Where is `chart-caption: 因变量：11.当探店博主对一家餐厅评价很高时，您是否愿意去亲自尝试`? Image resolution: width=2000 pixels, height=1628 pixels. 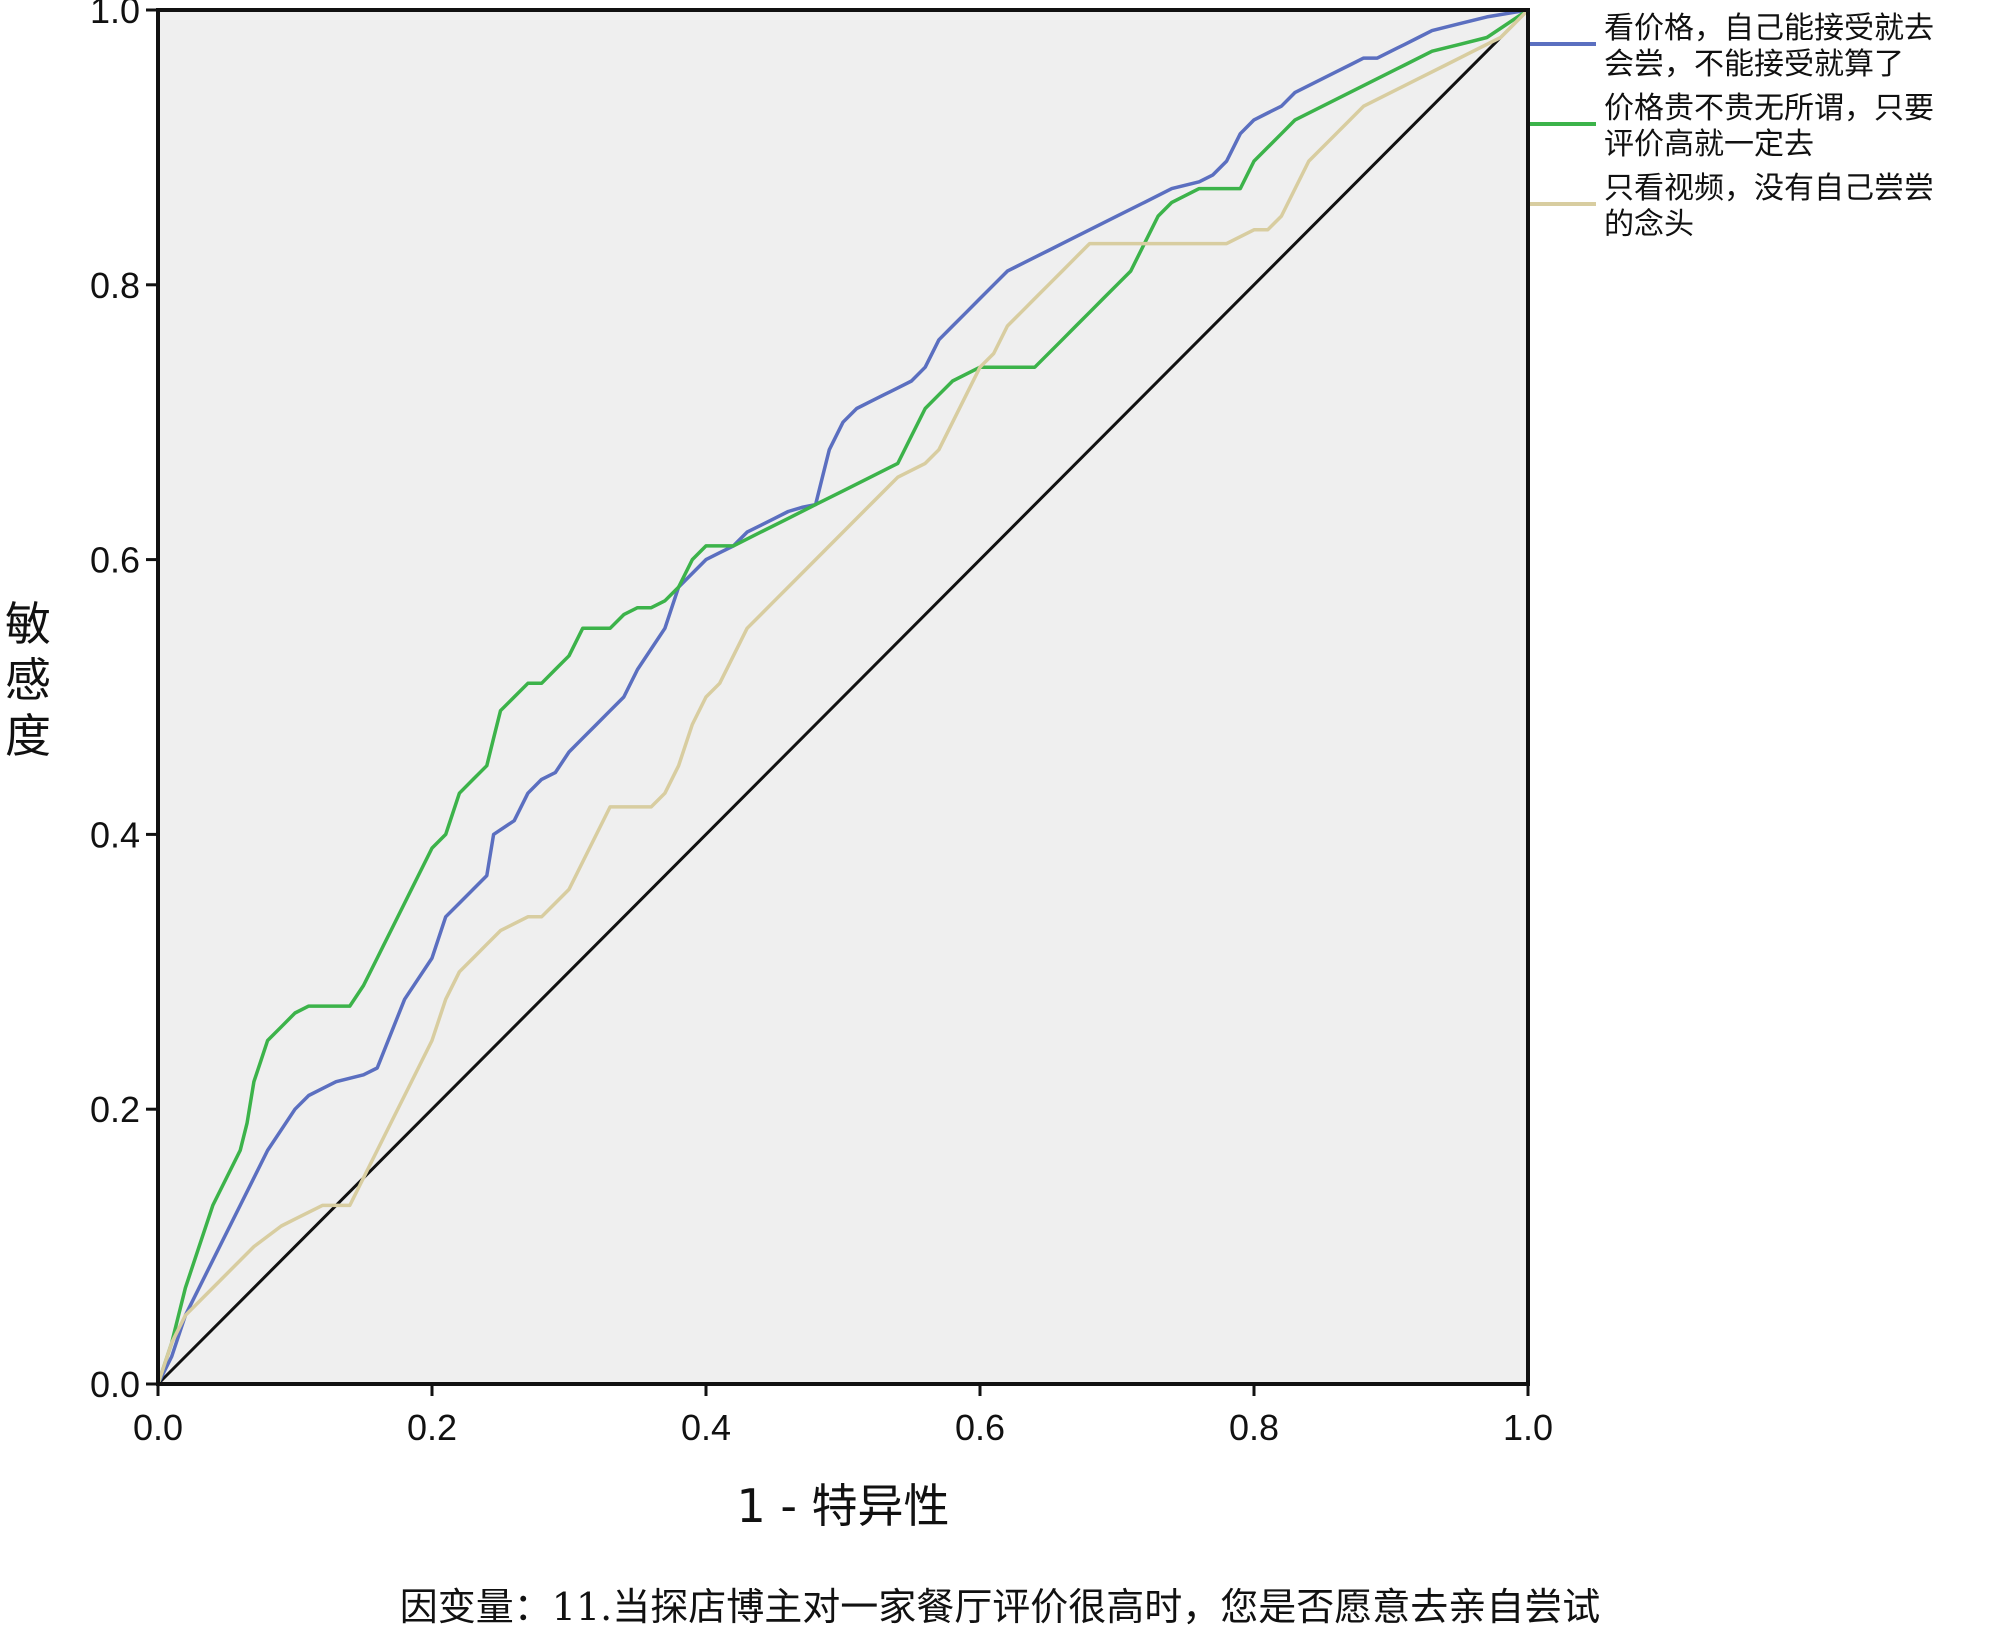
chart-caption: 因变量：11.当探店博主对一家餐厅评价很高时，您是否愿意去亲自尝试 is located at coordinates (1000, 1606).